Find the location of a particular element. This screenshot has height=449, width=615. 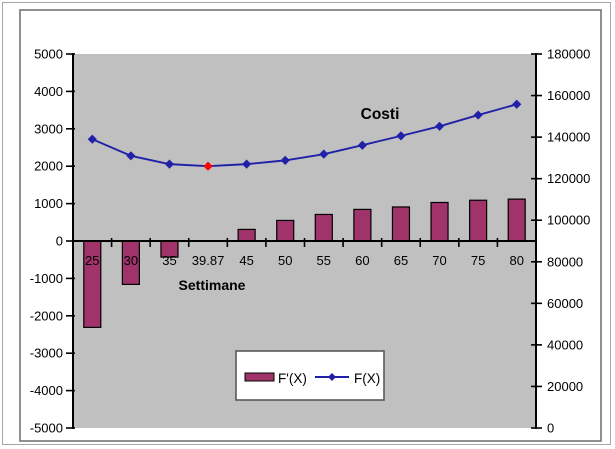

x-tick-label-50: 50 is located at coordinates (285, 260).